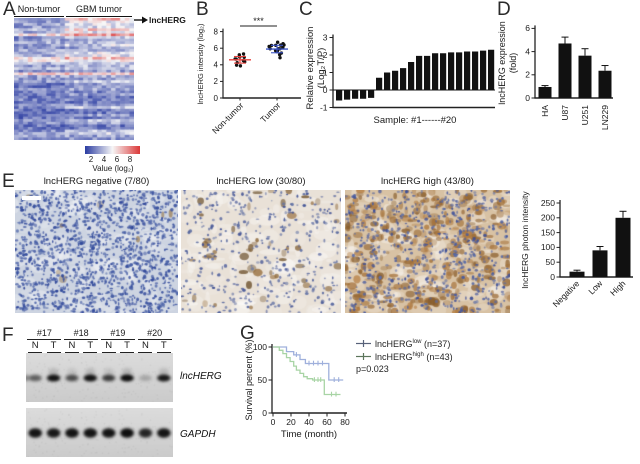 The image size is (640, 464). Describe the element at coordinates (291, 422) in the screenshot. I see `svg-text: 20` at that location.